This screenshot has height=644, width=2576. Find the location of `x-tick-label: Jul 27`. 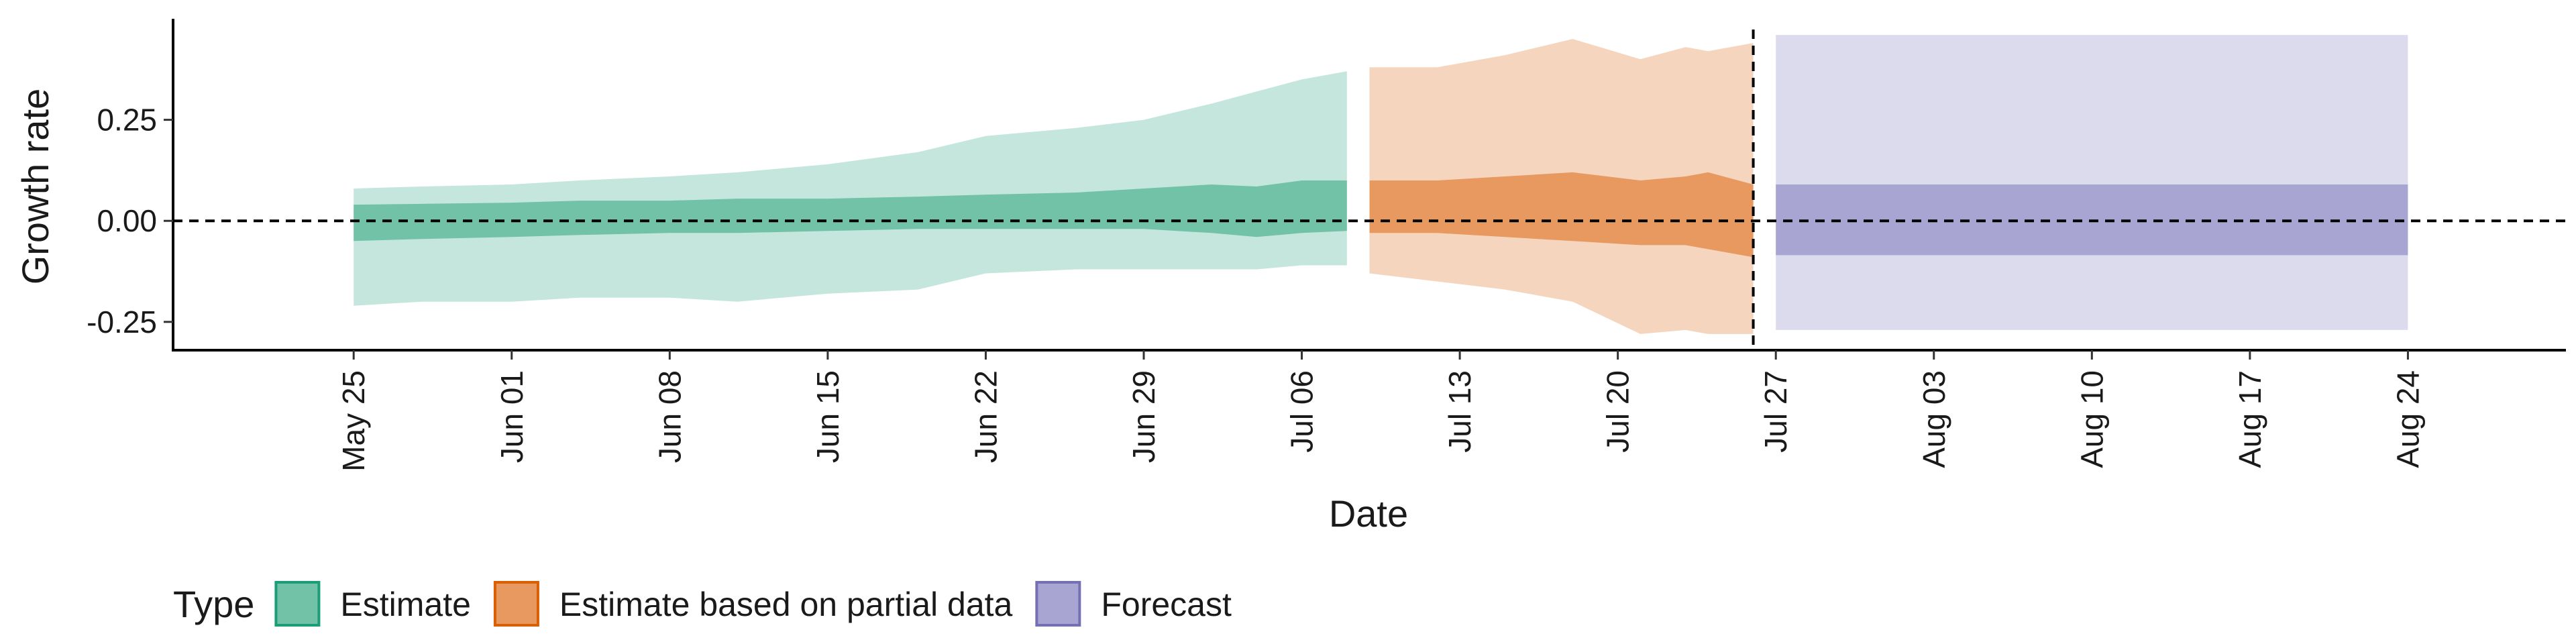

x-tick-label: Jul 27 is located at coordinates (1775, 411).